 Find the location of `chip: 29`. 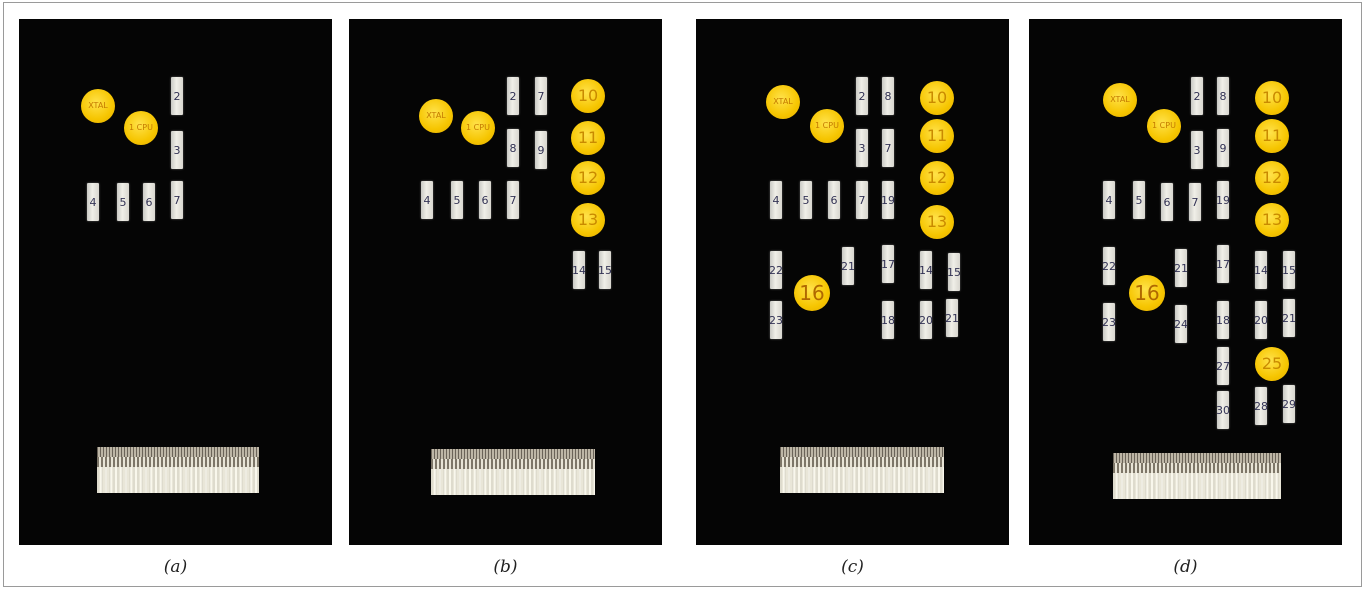

chip: 29 is located at coordinates (1289, 404).